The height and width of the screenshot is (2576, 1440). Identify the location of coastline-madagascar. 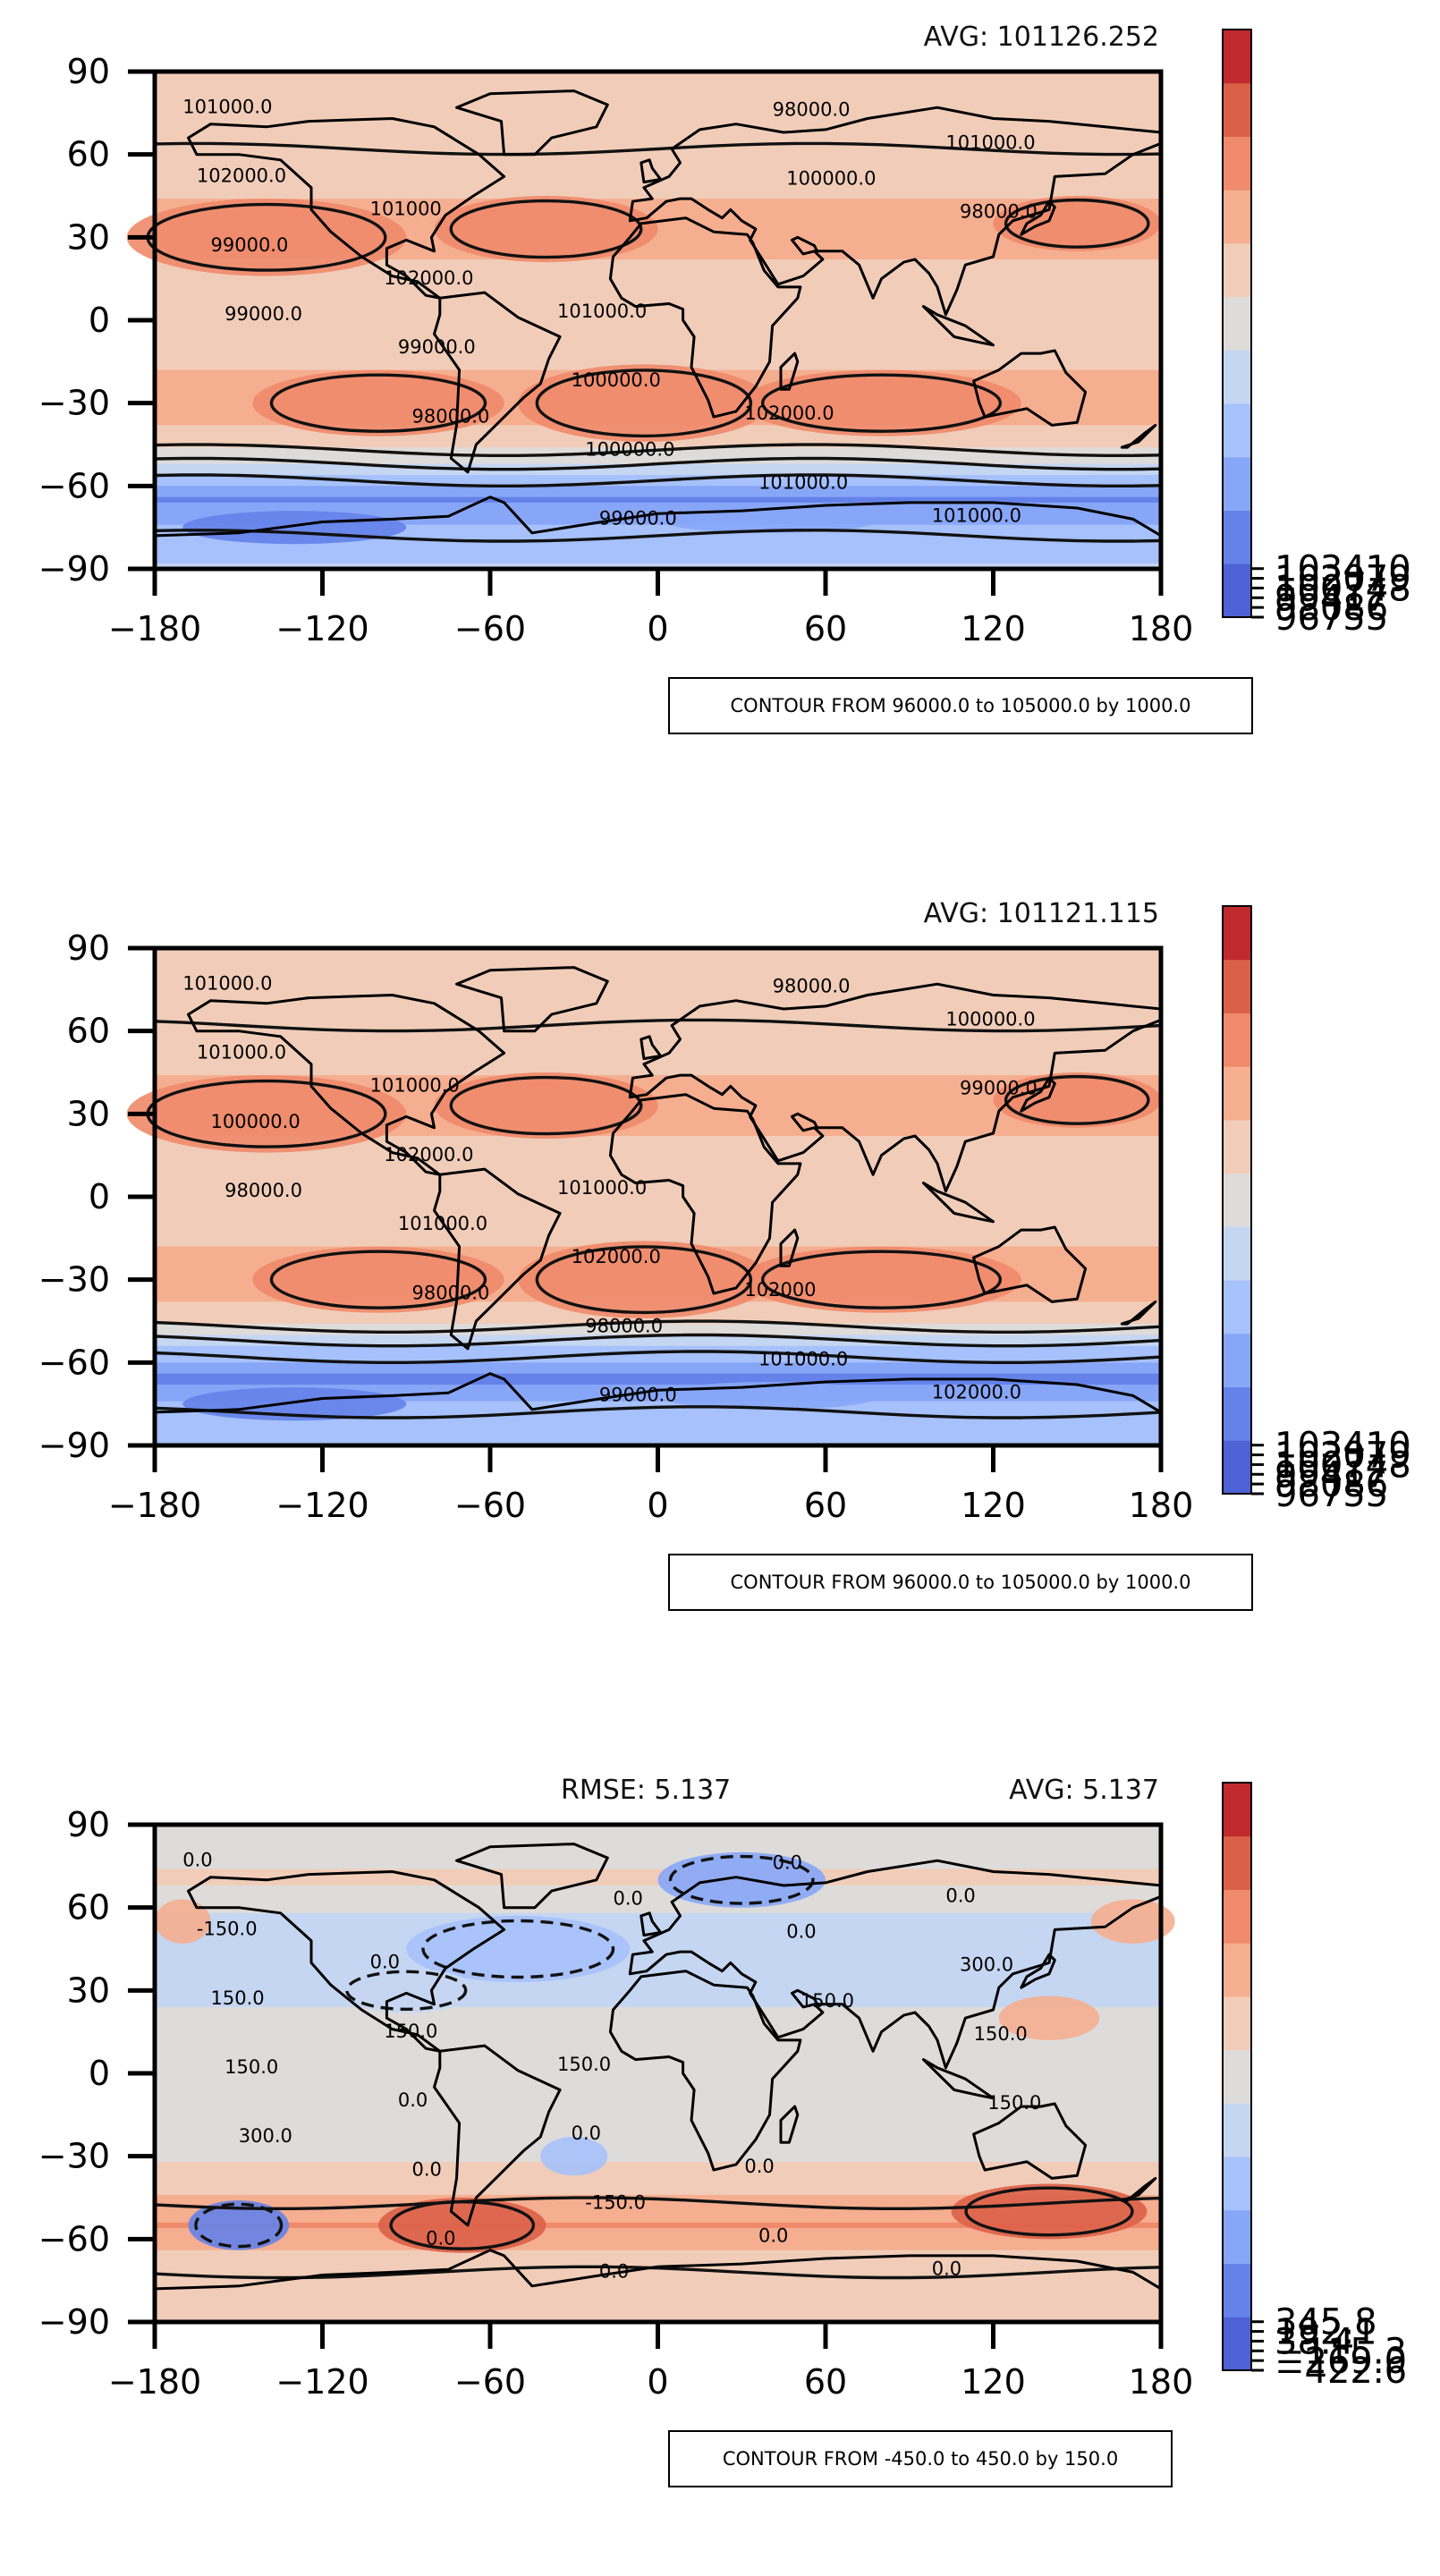
(789, 371).